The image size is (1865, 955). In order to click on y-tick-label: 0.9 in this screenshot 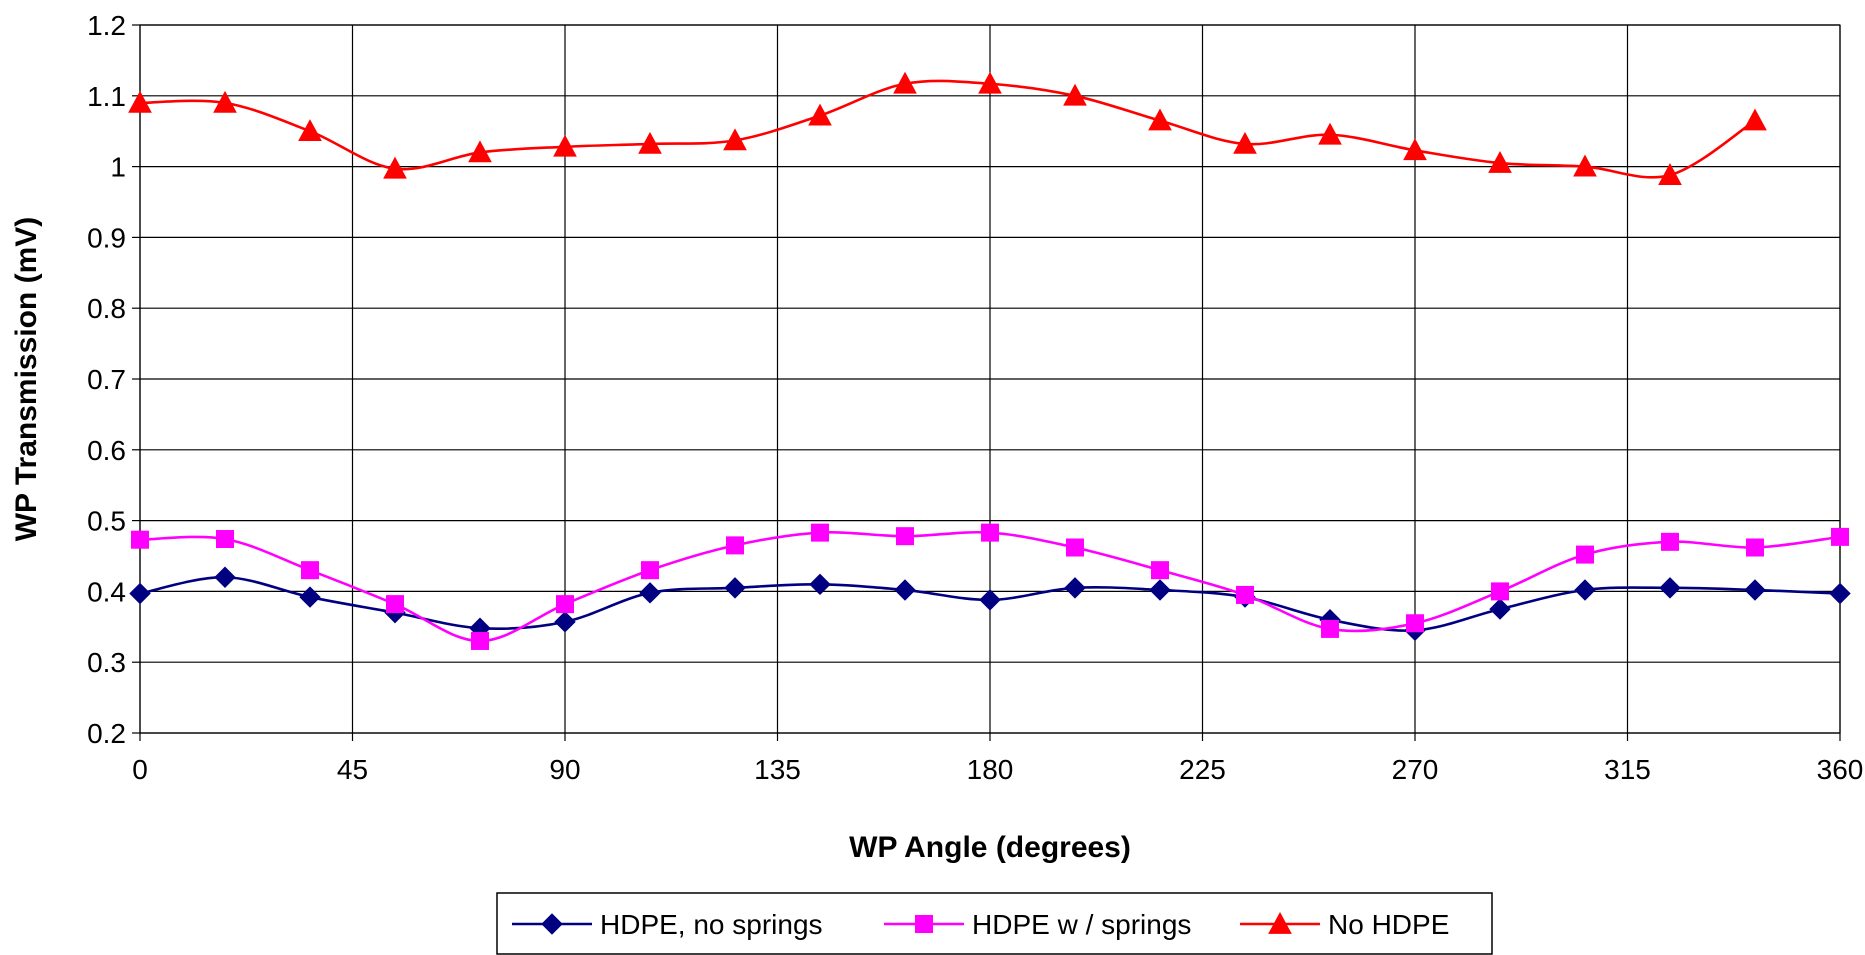, I will do `click(106, 237)`.